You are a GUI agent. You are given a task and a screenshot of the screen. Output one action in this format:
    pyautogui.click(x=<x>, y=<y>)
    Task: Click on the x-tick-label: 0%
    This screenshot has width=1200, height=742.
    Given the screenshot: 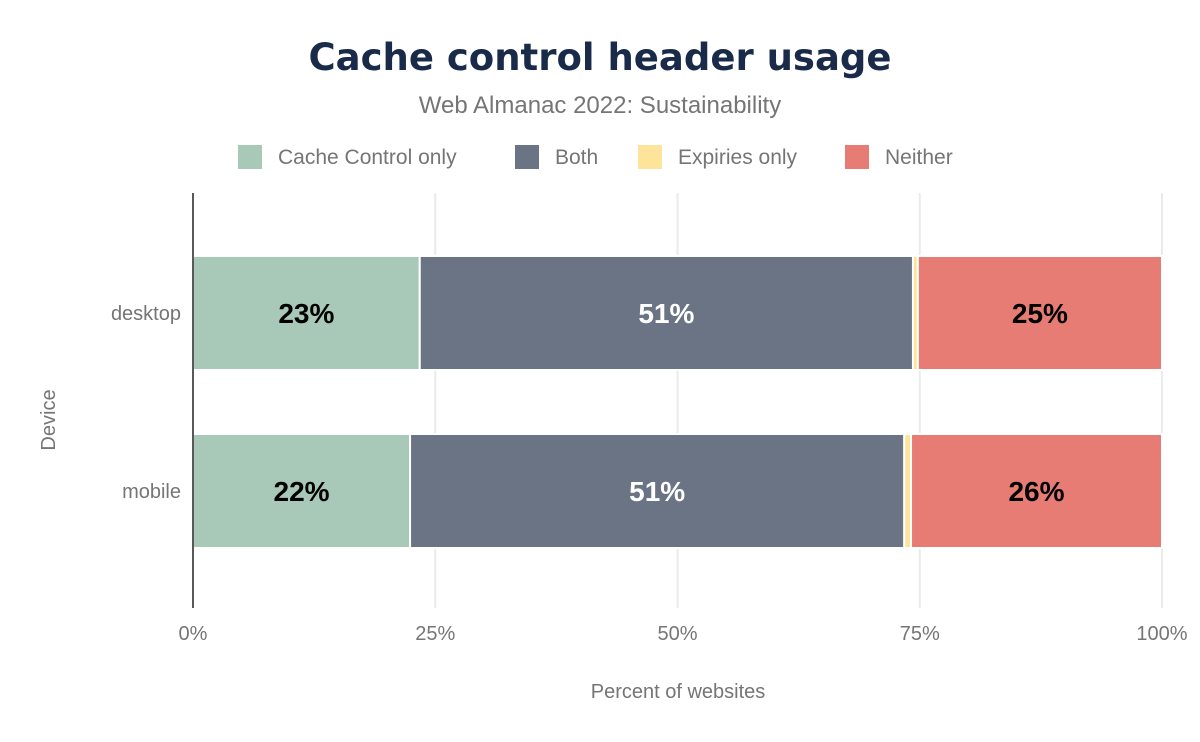 What is the action you would take?
    pyautogui.click(x=193, y=634)
    